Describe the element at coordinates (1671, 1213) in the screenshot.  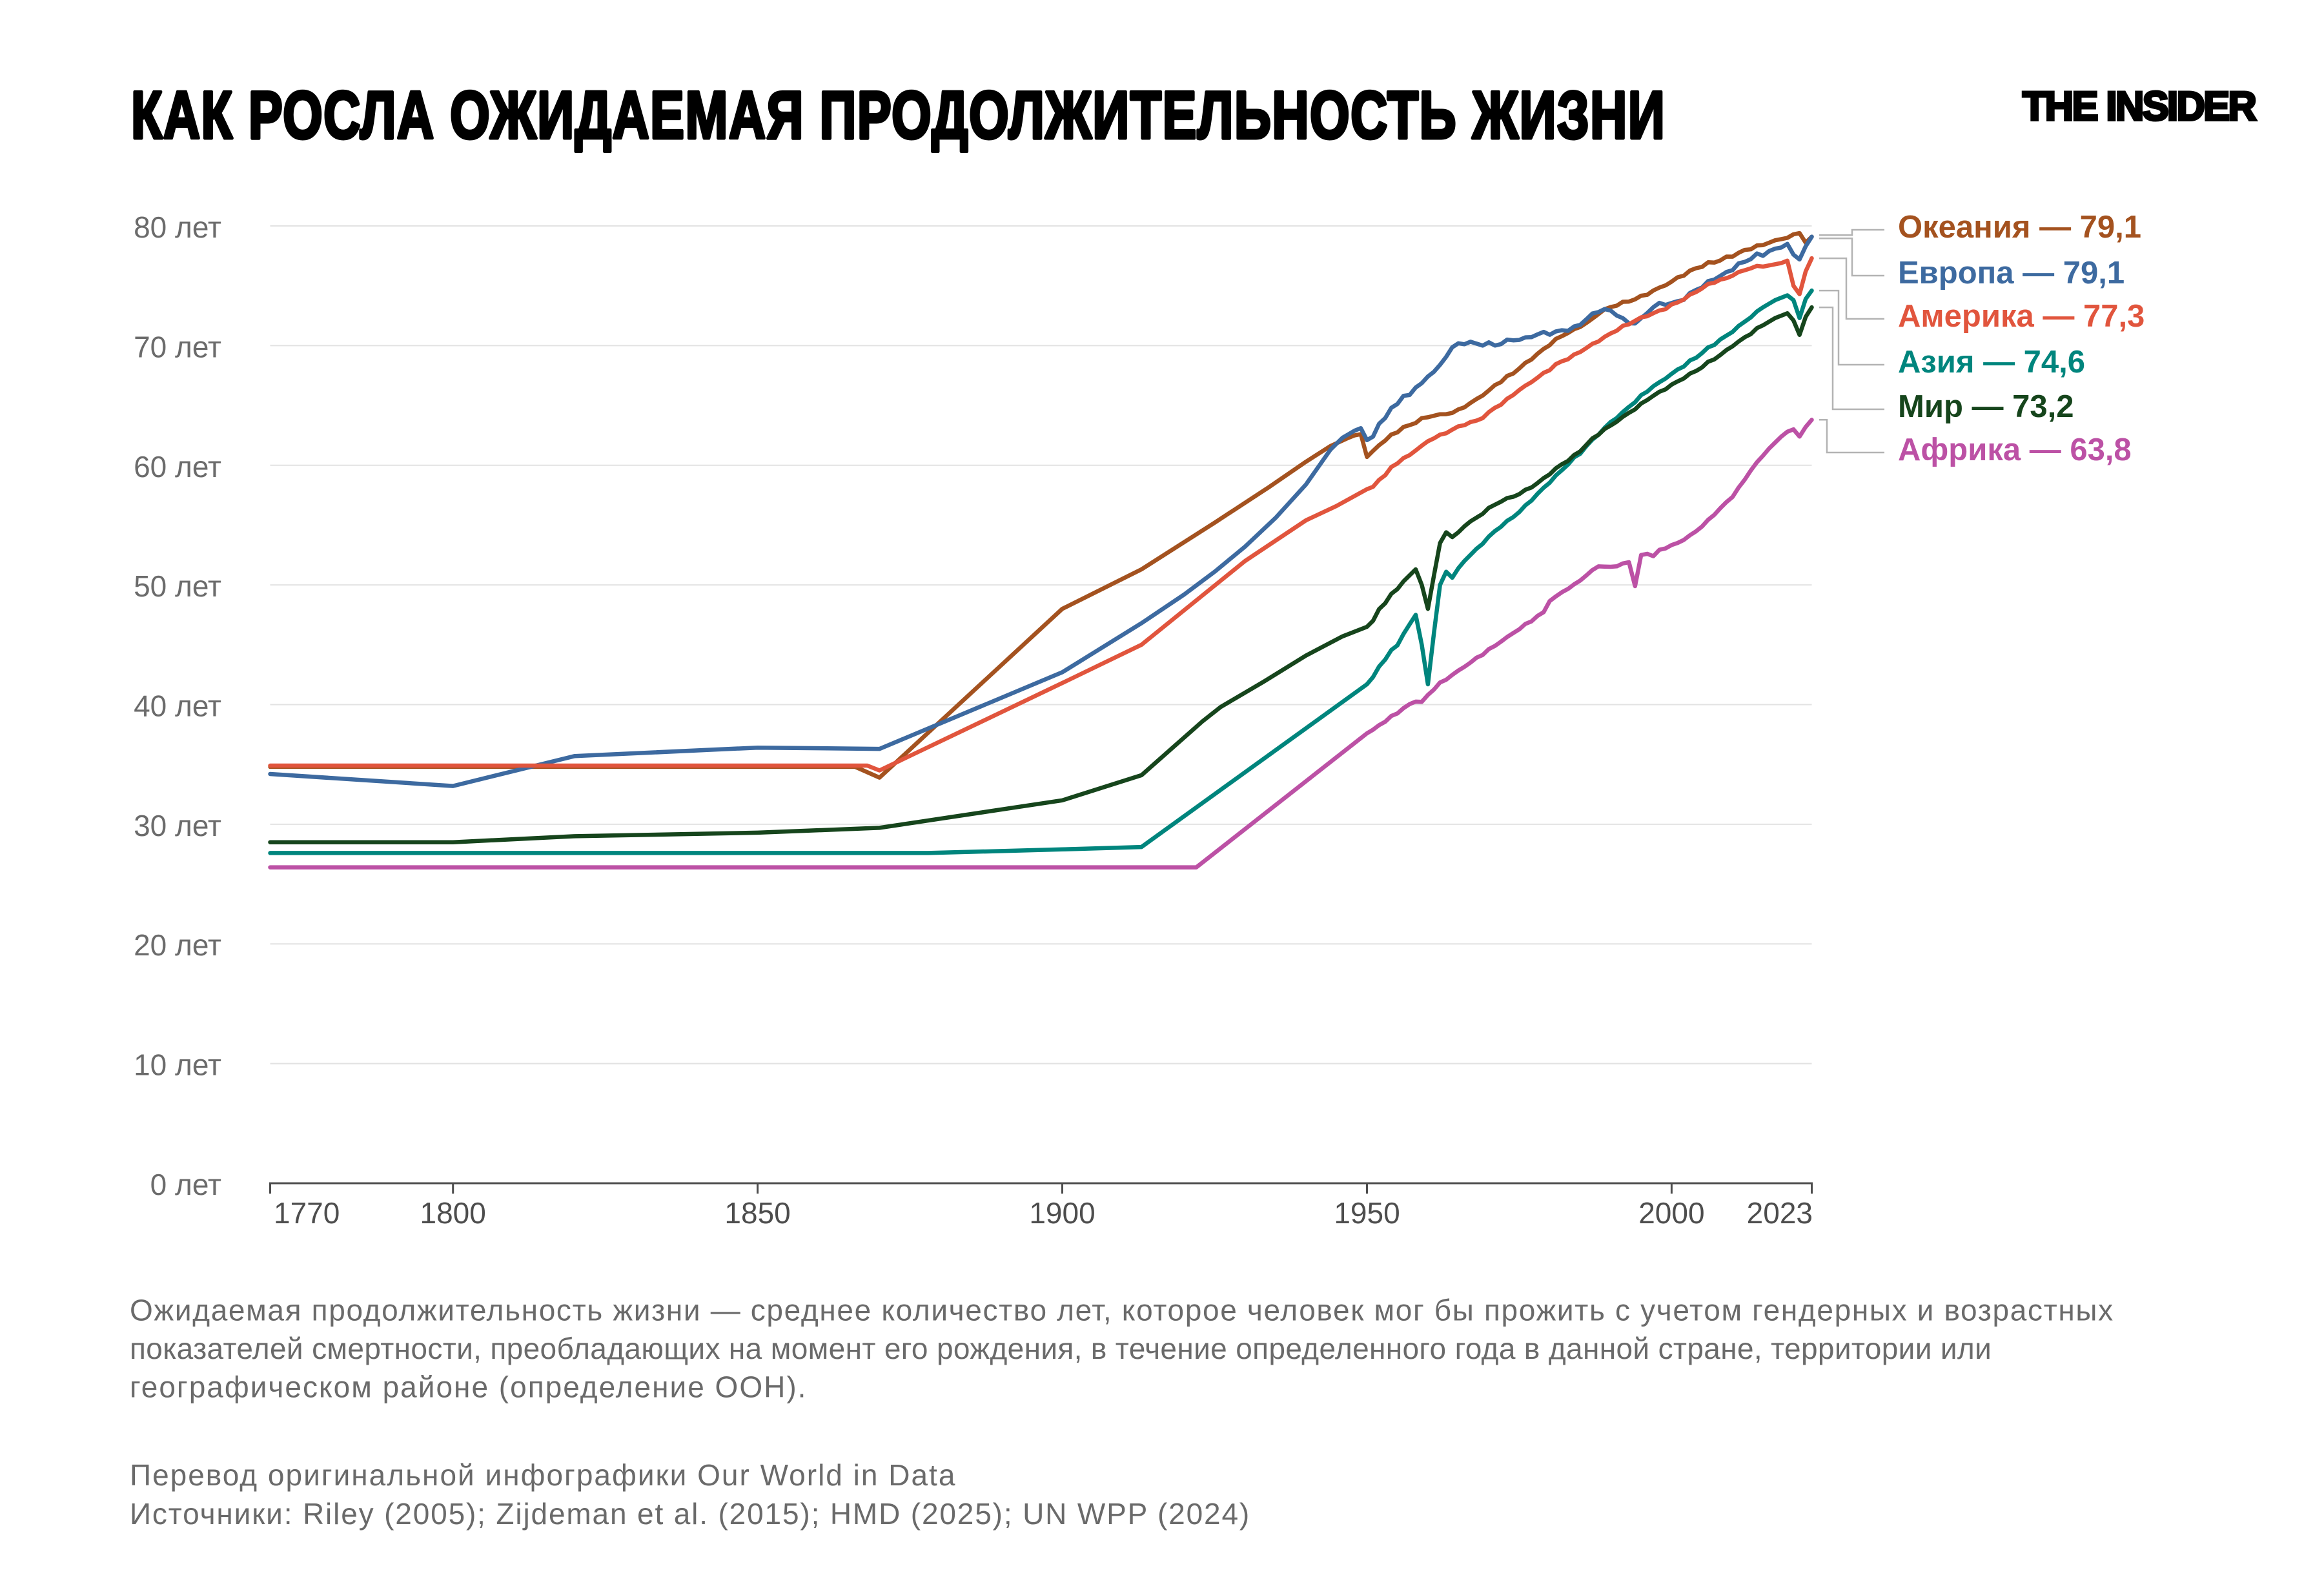
I see `svg-text: 2000` at that location.